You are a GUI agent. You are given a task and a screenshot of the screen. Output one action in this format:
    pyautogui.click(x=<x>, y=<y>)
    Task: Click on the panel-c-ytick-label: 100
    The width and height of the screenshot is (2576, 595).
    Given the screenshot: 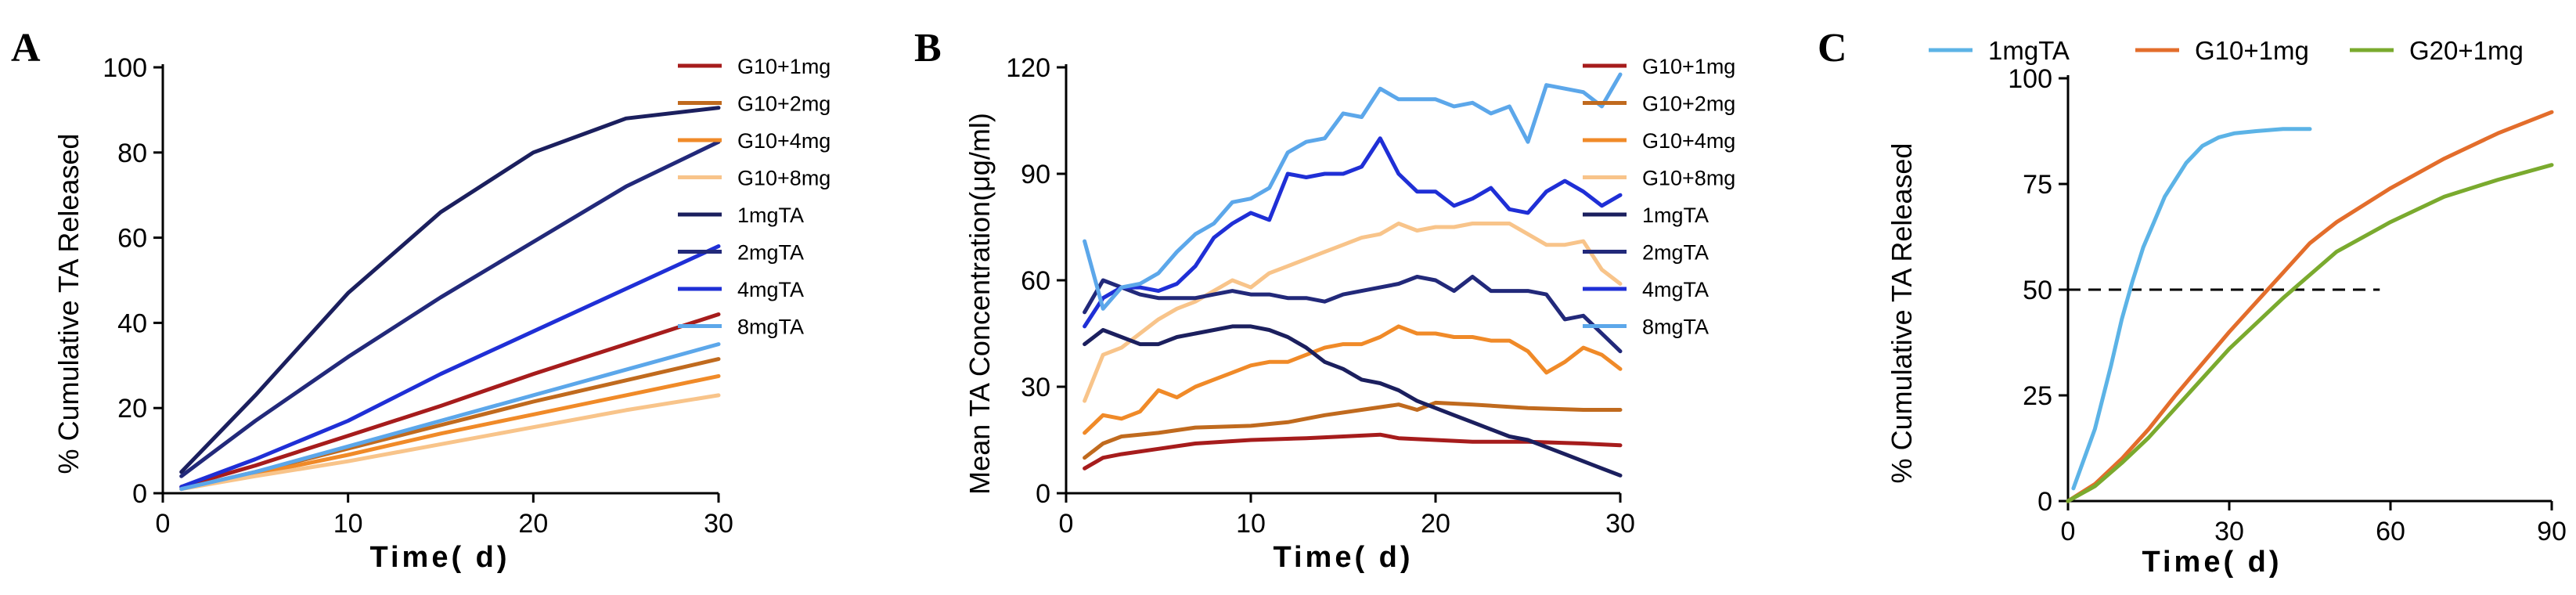 What is the action you would take?
    pyautogui.click(x=2030, y=79)
    